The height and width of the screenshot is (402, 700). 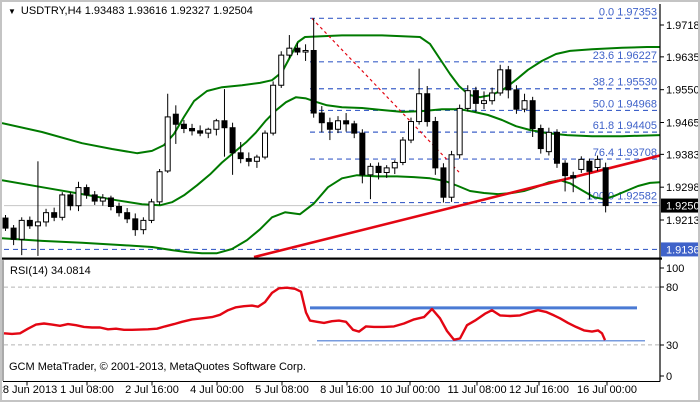 I want to click on fib-level-label: 50.0 1.94968, so click(x=625, y=104).